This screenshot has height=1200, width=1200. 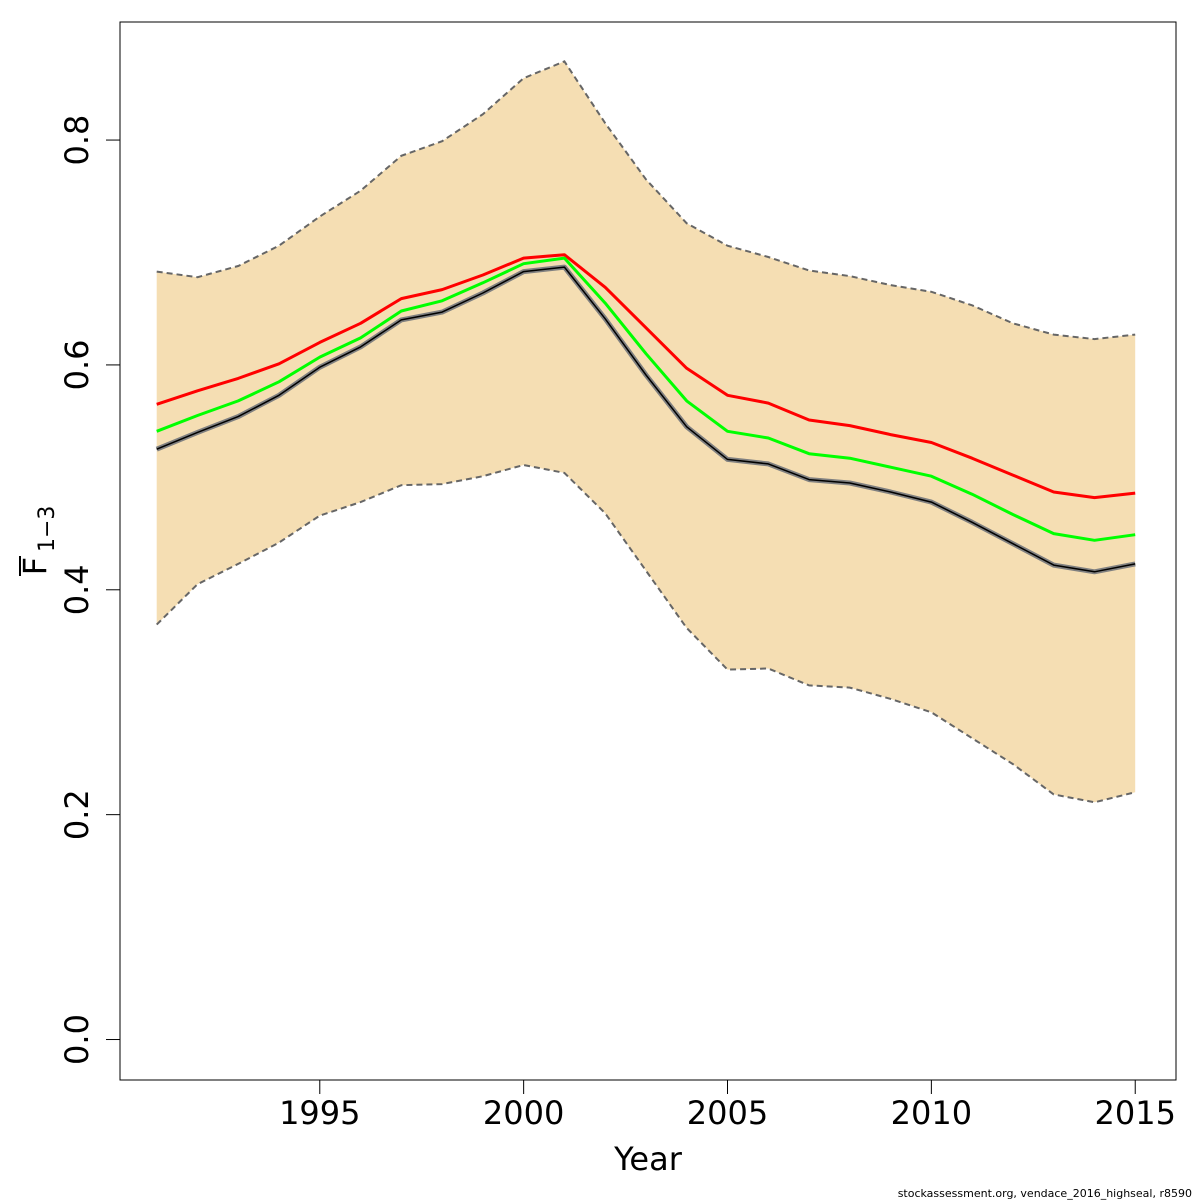 I want to click on x-axis: 1995 2000 2005 2010 2015, so click(x=727, y=1106).